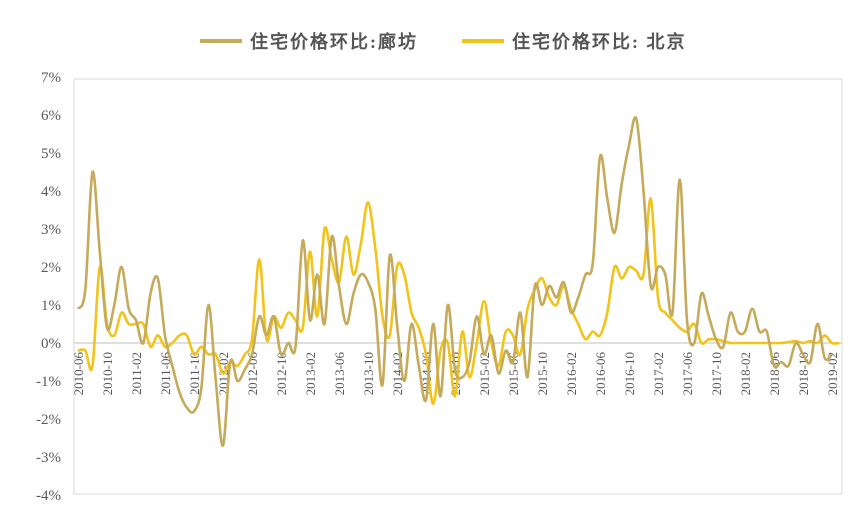 This screenshot has height=519, width=865. I want to click on y-tick-label: -3%, so click(48, 458).